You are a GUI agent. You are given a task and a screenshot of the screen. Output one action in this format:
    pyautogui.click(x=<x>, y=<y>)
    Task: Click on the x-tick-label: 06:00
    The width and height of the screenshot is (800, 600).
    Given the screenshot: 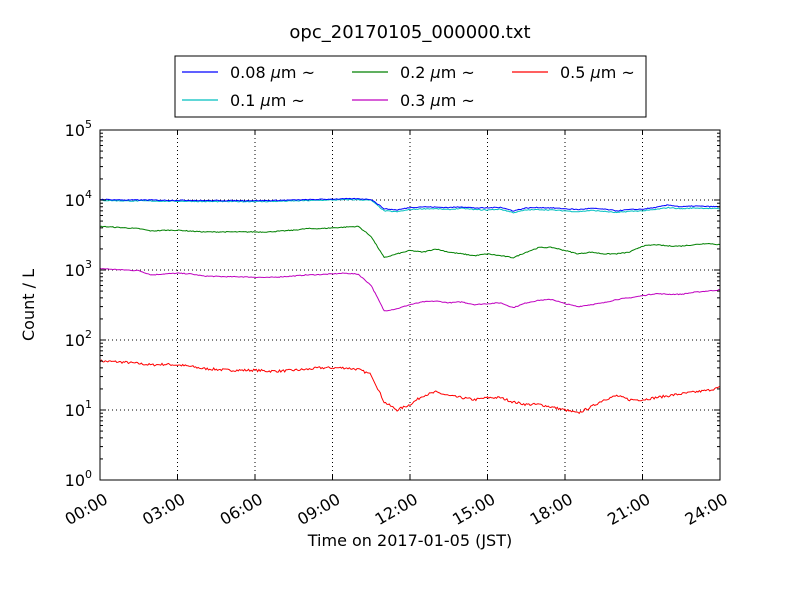 What is the action you would take?
    pyautogui.click(x=241, y=509)
    